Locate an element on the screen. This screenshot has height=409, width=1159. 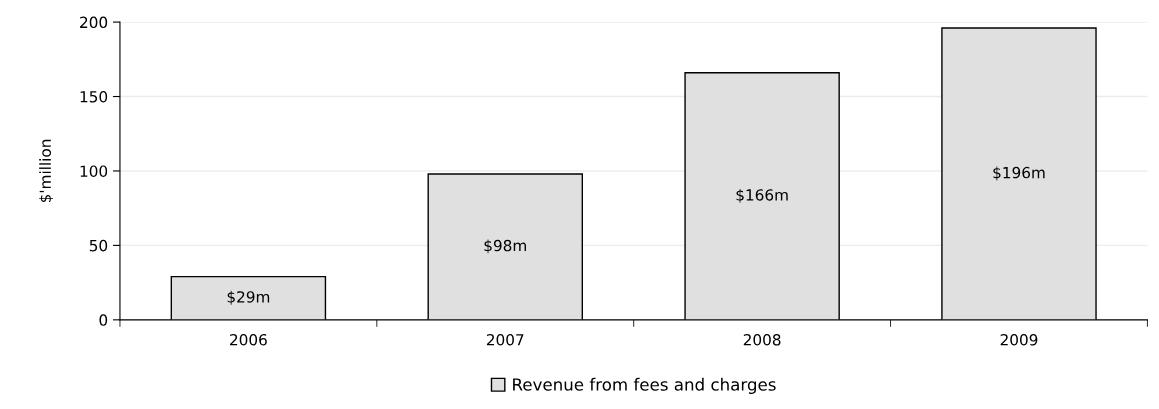
y-axis-title: $'million is located at coordinates (46, 171).